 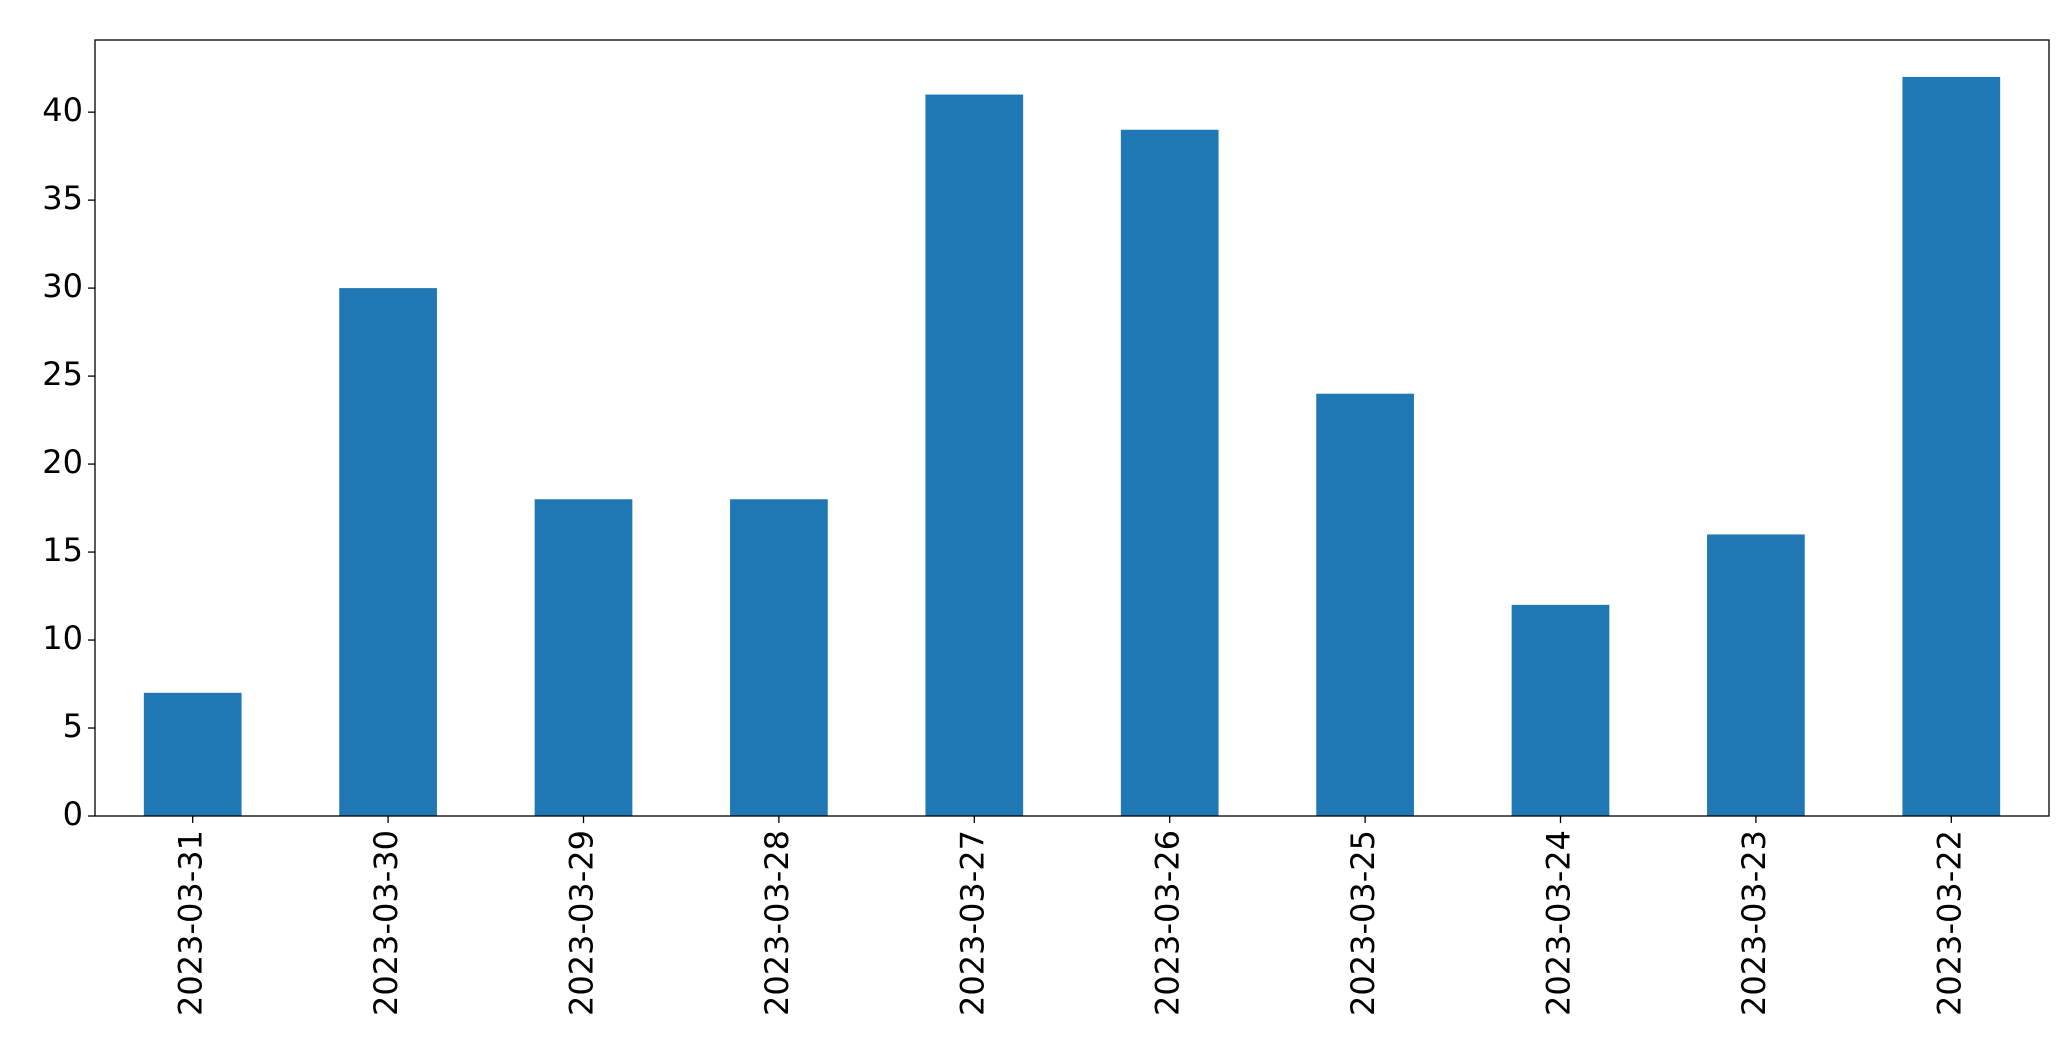 What do you see at coordinates (62, 550) in the screenshot?
I see `y-tick-label: 15` at bounding box center [62, 550].